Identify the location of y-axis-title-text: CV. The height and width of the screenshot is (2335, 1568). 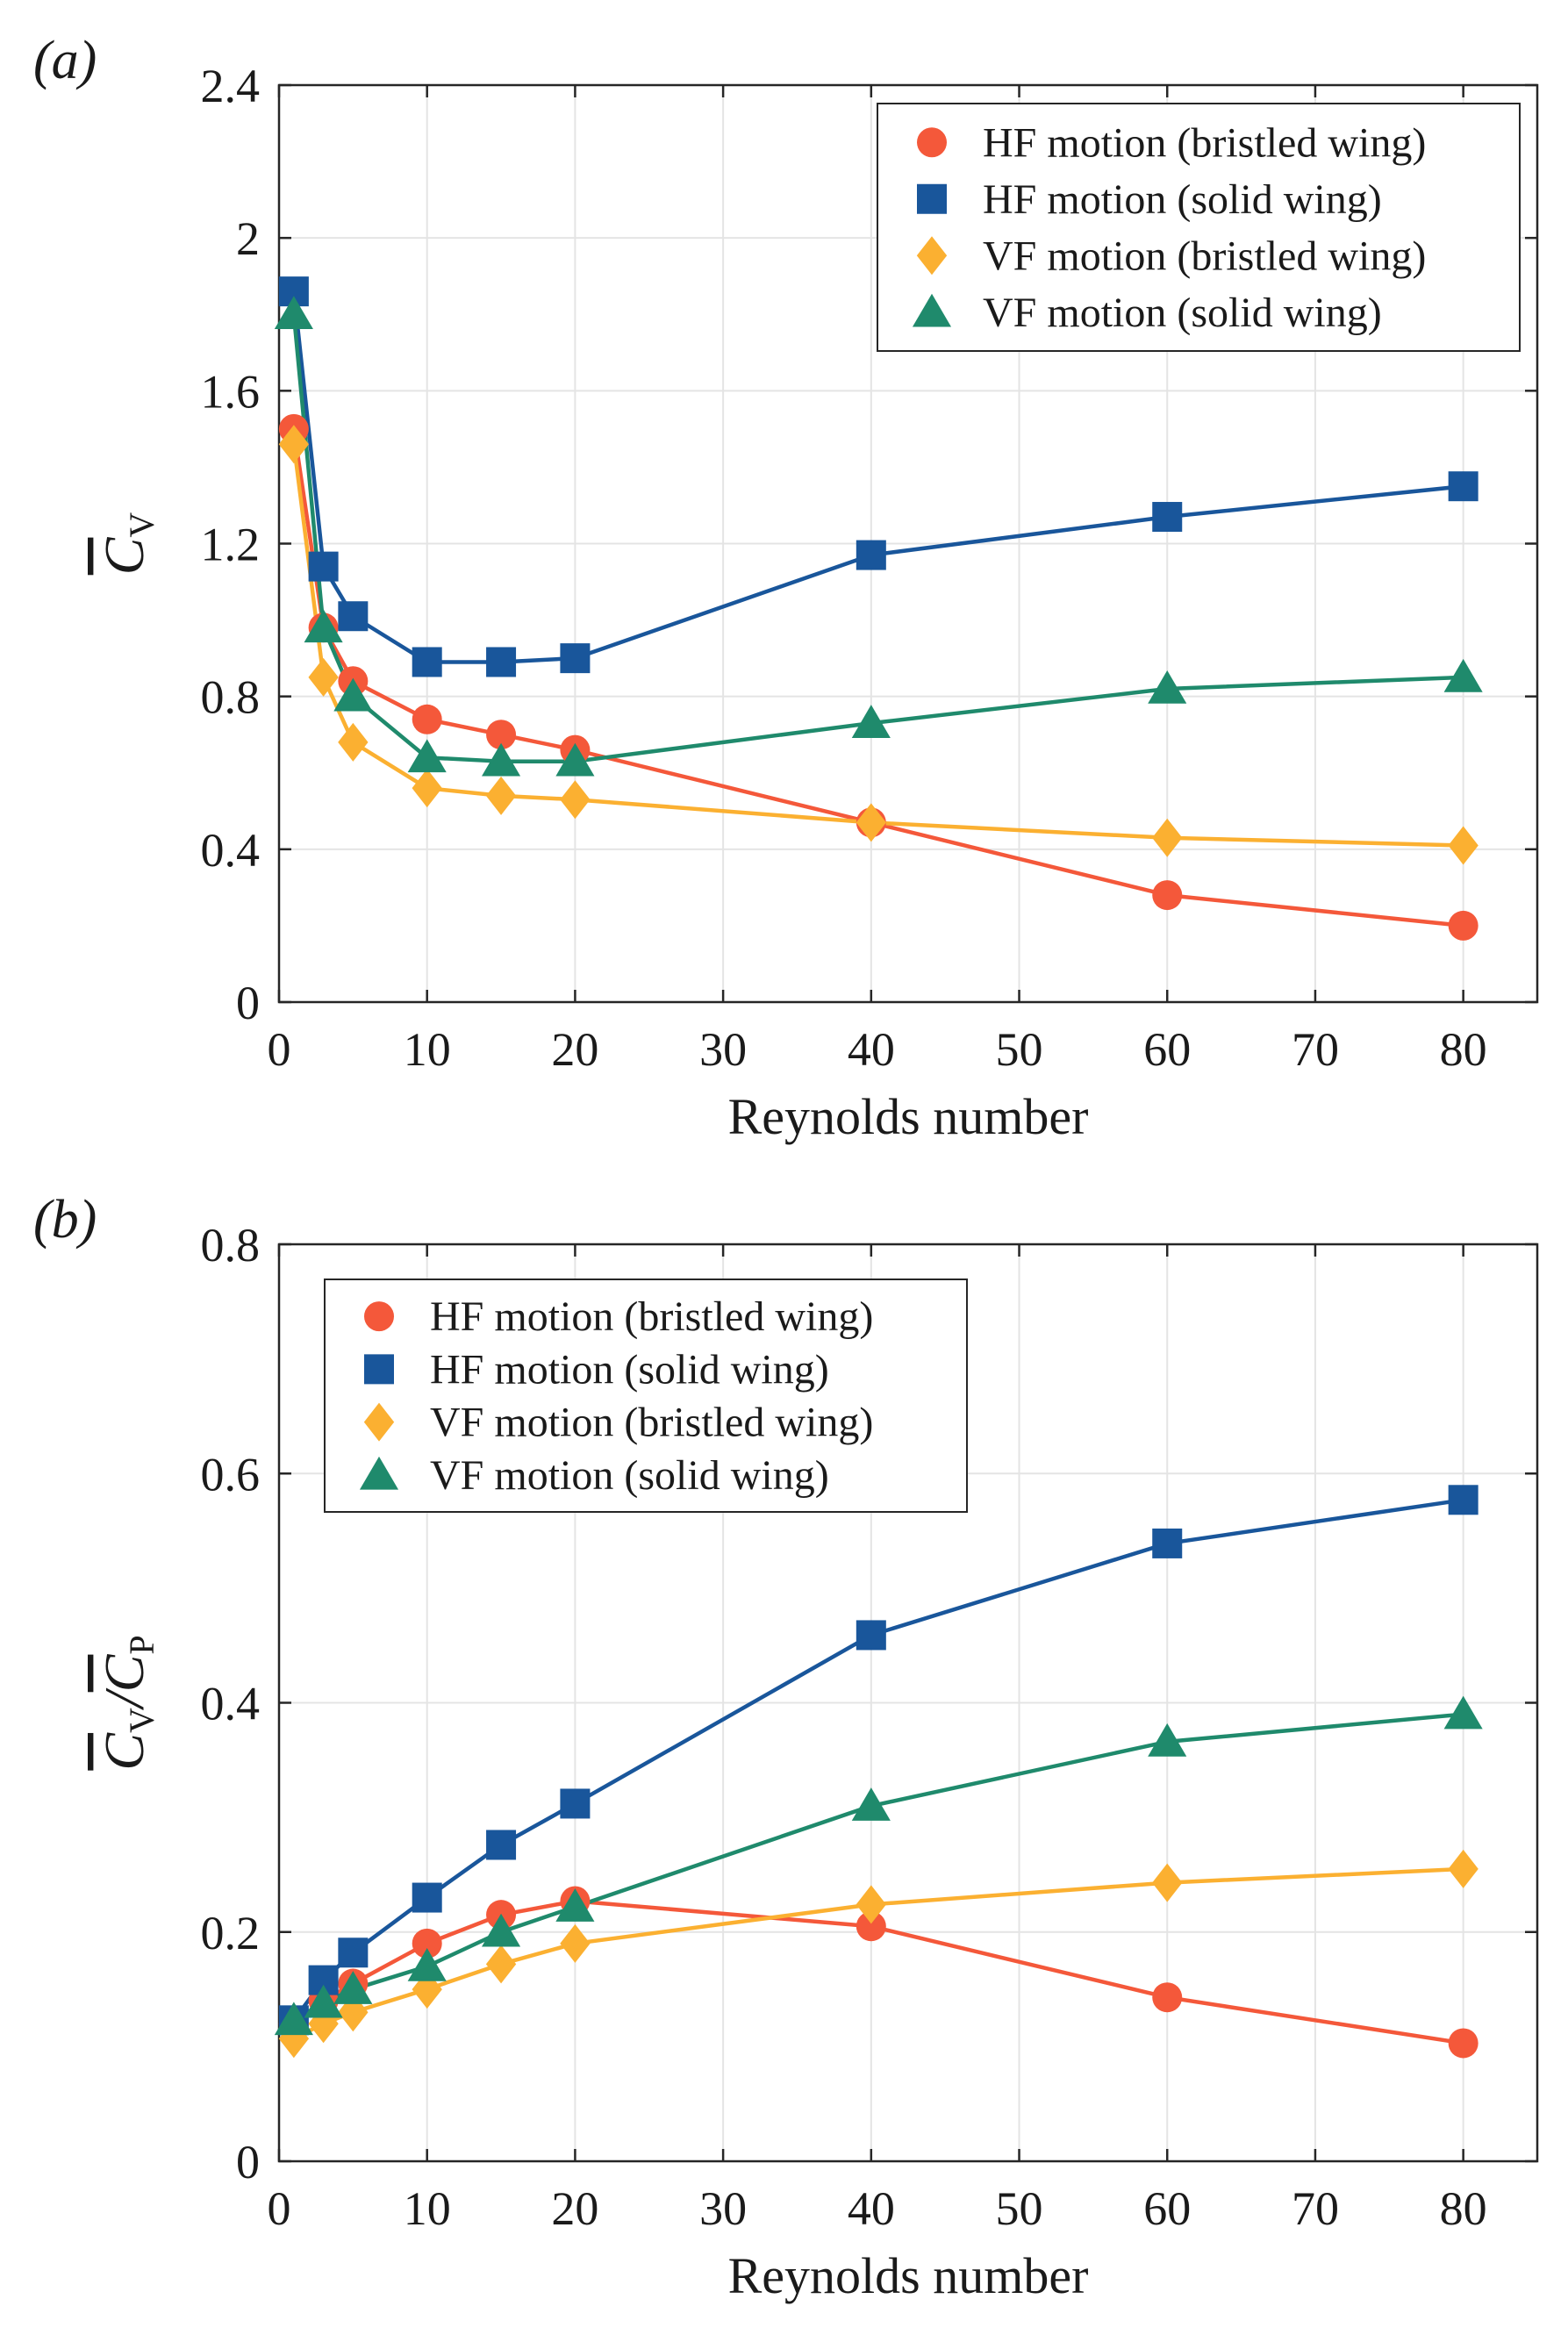
(127, 544).